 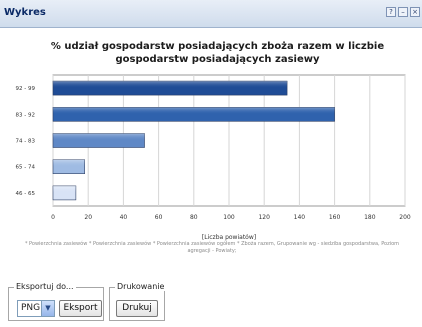 I want to click on print-group: Drukowanie Drukuj, so click(x=138, y=301).